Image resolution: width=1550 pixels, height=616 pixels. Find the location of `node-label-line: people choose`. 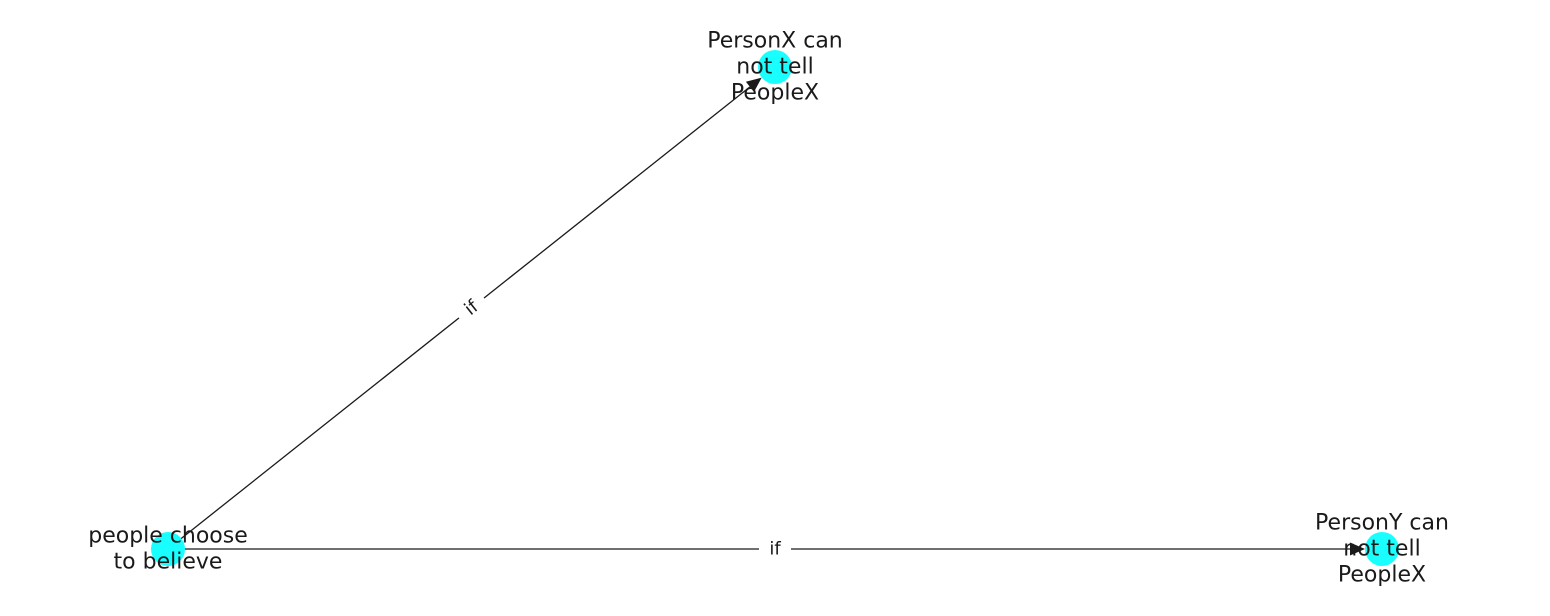

node-label-line: people choose is located at coordinates (168, 536).